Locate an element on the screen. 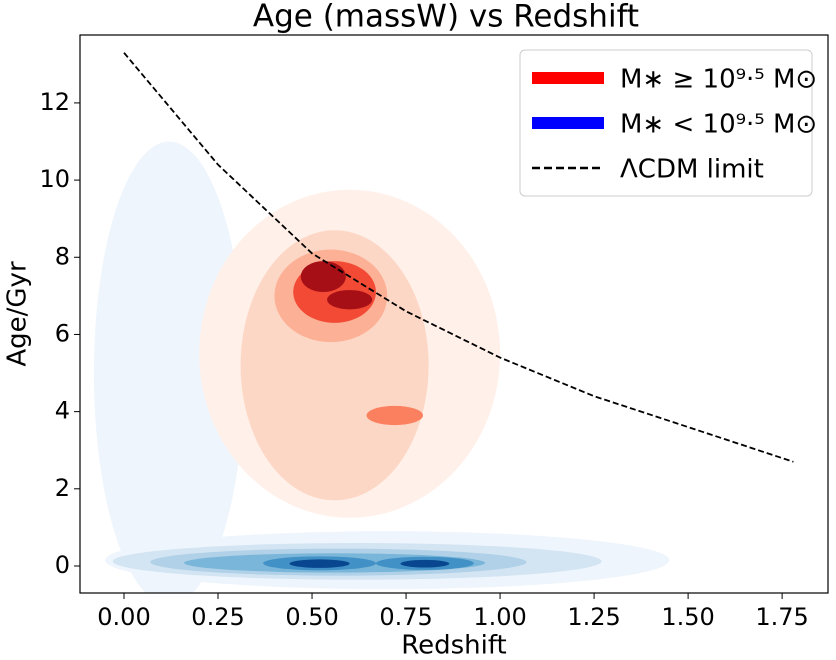 This screenshot has height=660, width=836. y-tick-label: 10 is located at coordinates (54, 179).